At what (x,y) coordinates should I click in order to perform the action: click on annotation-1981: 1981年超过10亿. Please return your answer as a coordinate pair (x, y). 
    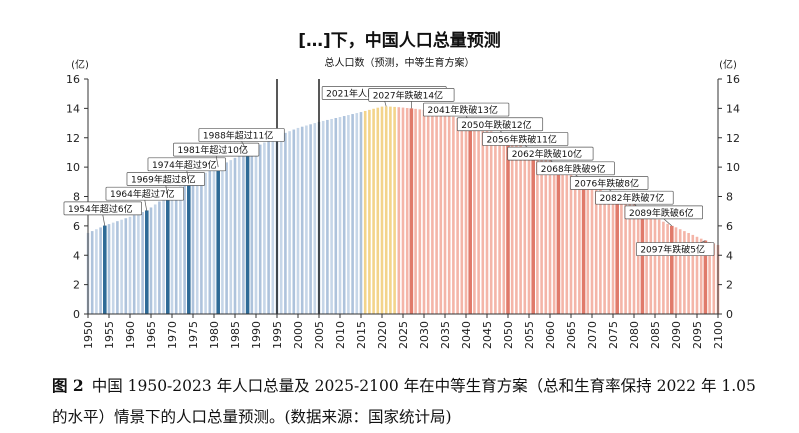
    Looking at the image, I should click on (216, 155).